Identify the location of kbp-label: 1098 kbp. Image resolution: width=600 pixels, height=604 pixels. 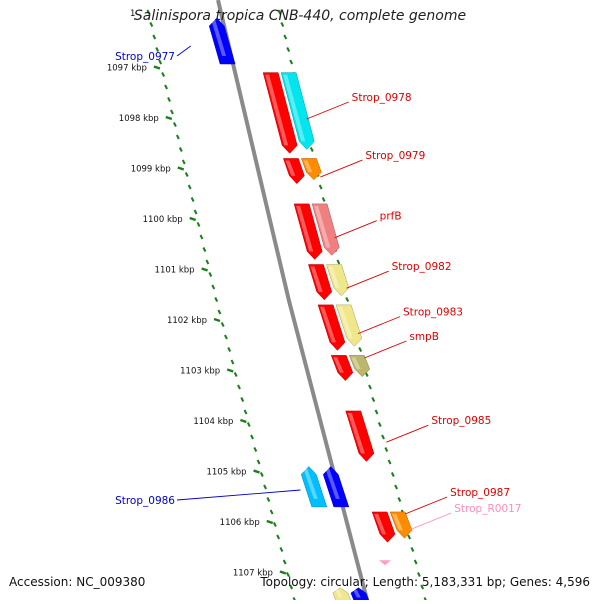
(139, 119).